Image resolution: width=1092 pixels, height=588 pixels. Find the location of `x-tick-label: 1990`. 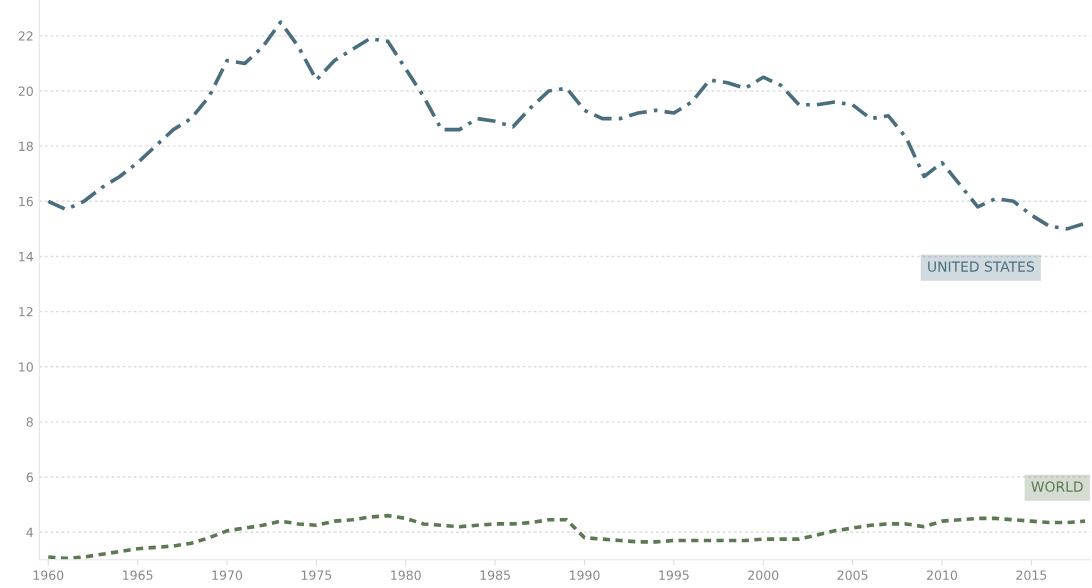

x-tick-label: 1990 is located at coordinates (584, 575).